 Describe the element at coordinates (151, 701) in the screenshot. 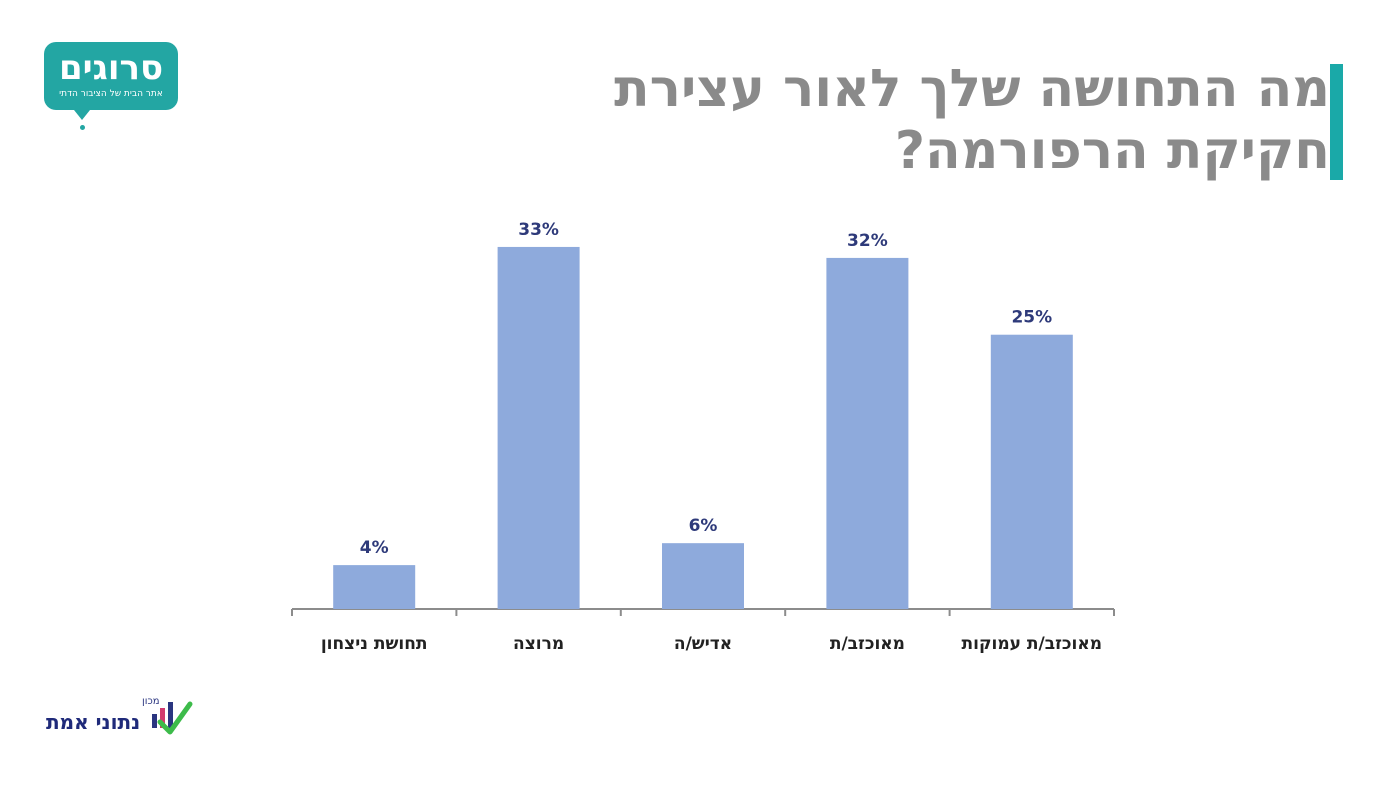

I see `emet-logo-prefix: מכון` at that location.